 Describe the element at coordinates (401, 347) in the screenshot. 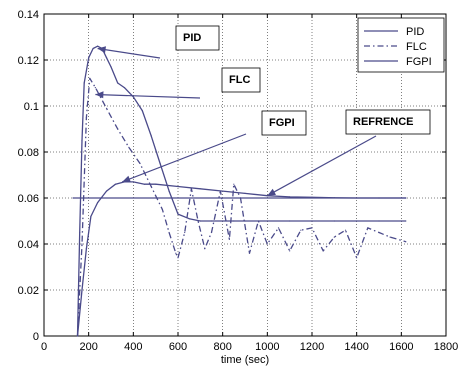

I see `x-tick-label: 1600` at that location.